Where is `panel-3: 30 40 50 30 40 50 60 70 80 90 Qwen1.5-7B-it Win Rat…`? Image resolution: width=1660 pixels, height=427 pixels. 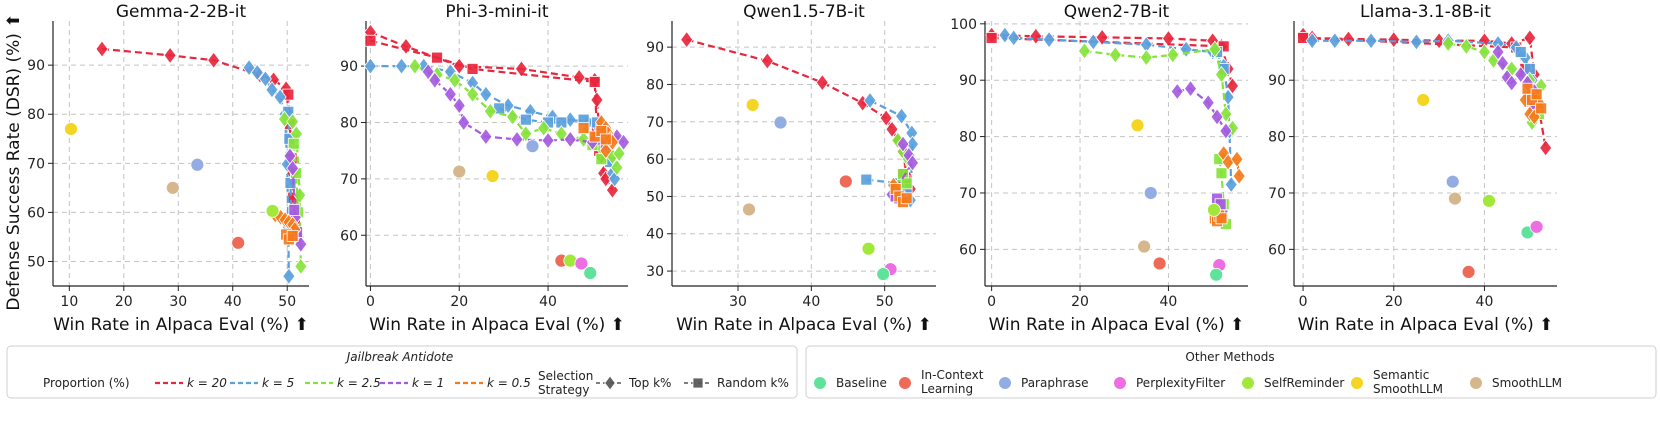
panel-3: 30 40 50 30 40 50 60 70 80 90 Qwen1.5-7B-it Win Rat… is located at coordinates (791, 168).